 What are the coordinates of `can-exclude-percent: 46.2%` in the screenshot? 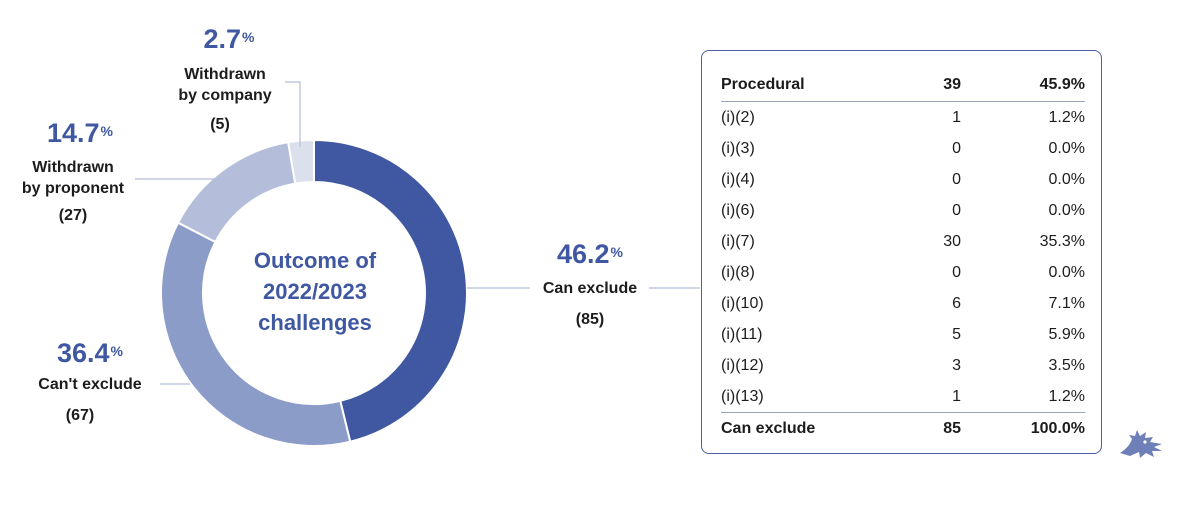 It's located at (590, 254).